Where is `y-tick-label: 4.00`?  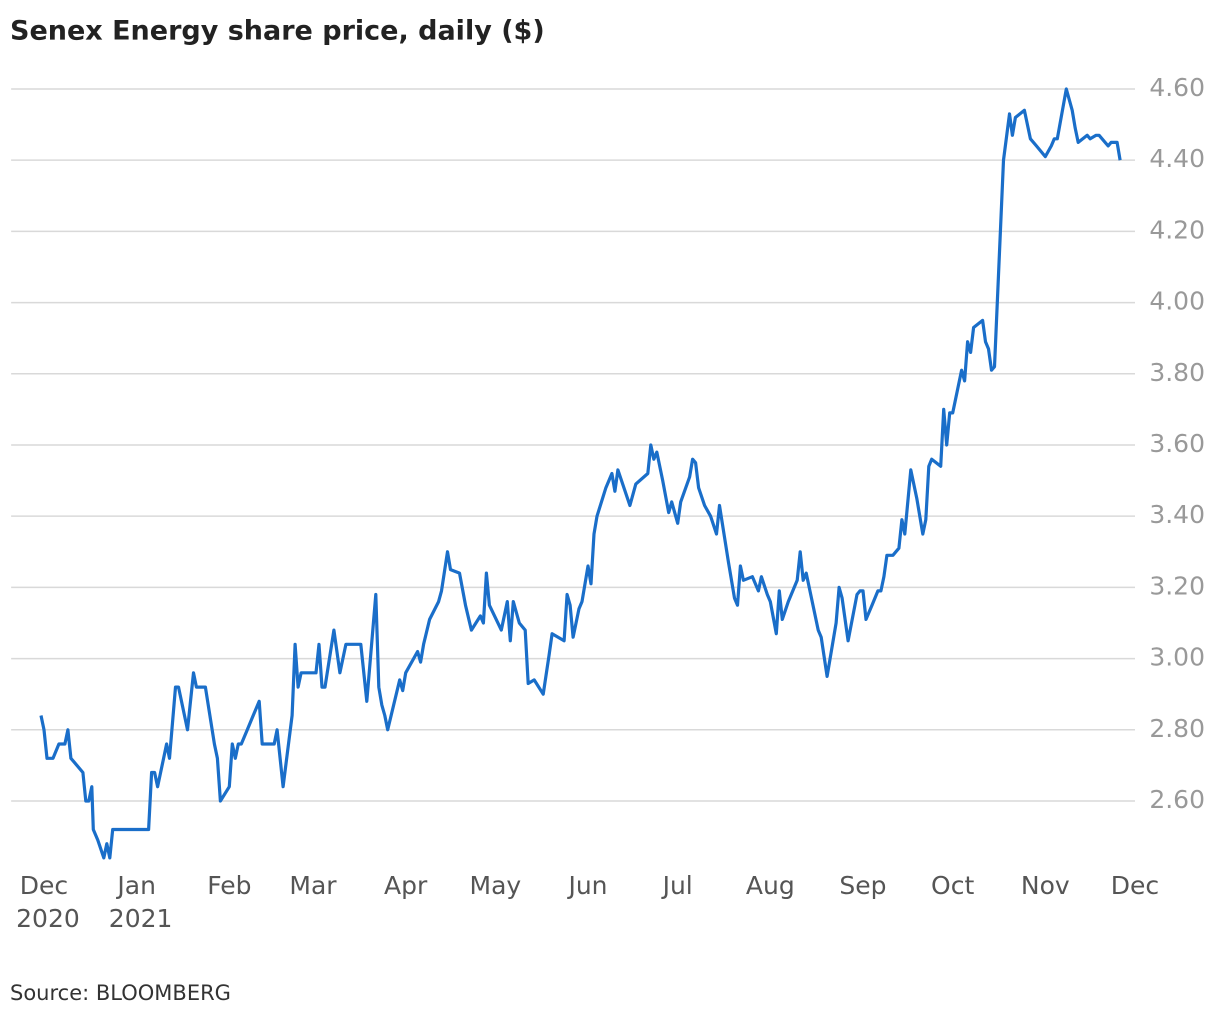
y-tick-label: 4.00 is located at coordinates (1177, 301).